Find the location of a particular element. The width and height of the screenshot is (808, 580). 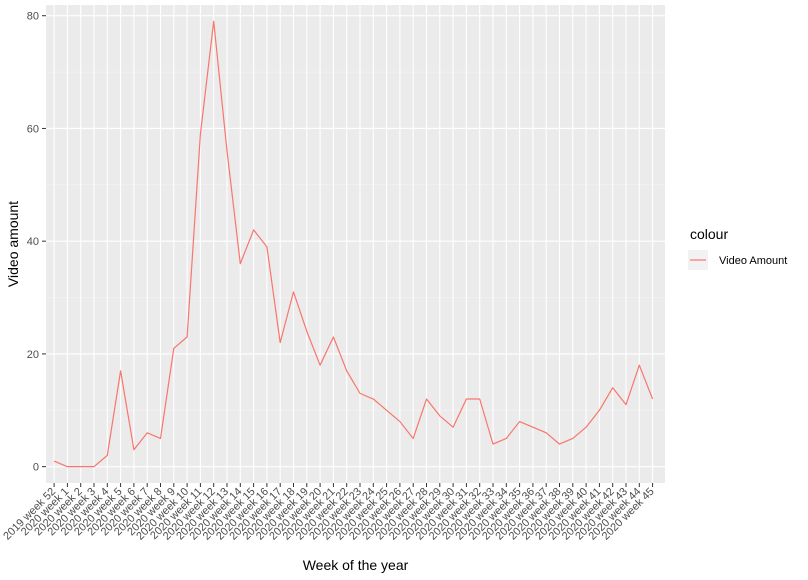

legend-title: colour is located at coordinates (709, 234).